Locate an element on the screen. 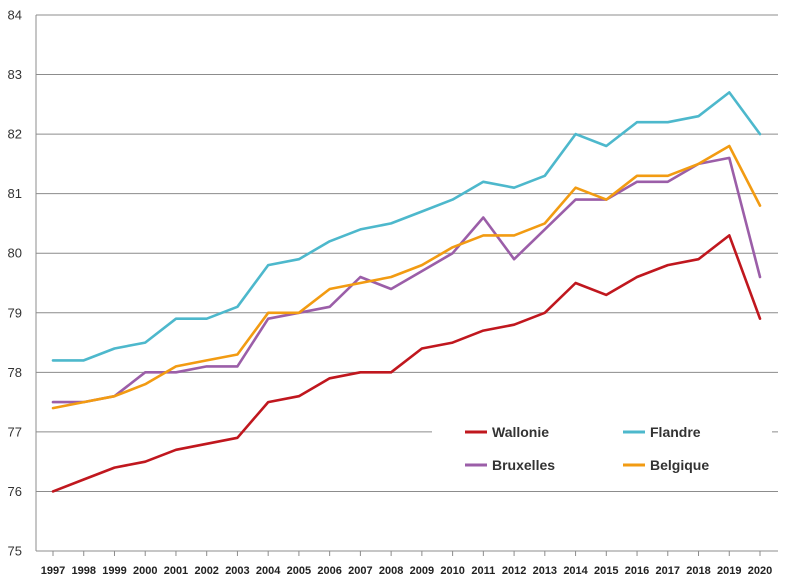 This screenshot has height=587, width=800. x-tick-label: 2019 is located at coordinates (729, 571).